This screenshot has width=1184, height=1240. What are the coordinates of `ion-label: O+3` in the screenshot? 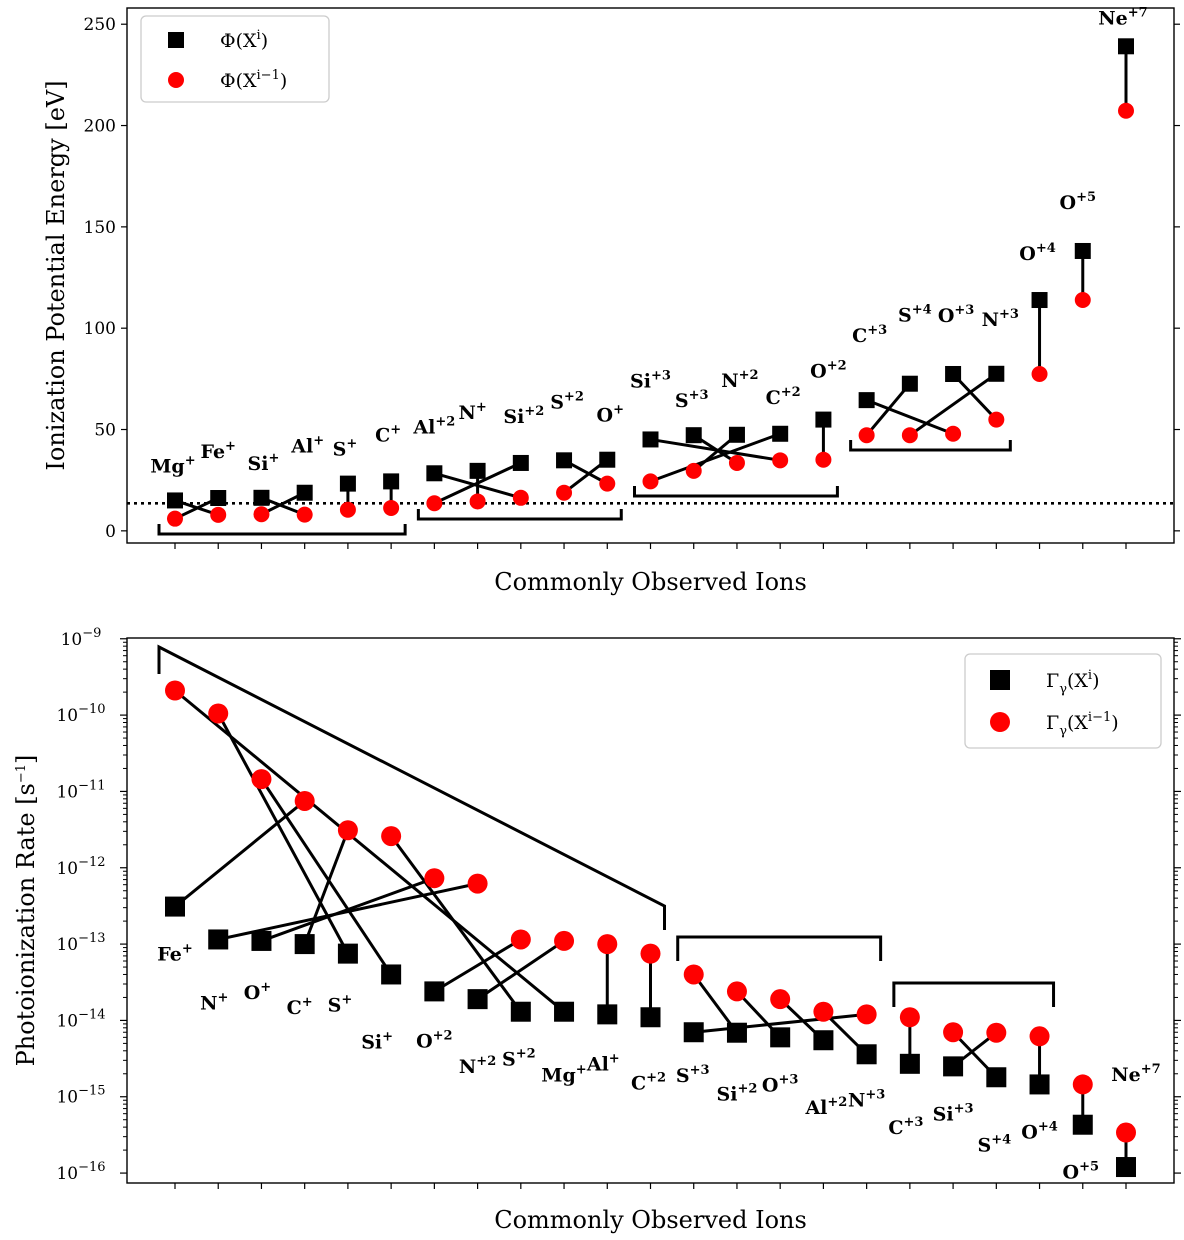 It's located at (956, 315).